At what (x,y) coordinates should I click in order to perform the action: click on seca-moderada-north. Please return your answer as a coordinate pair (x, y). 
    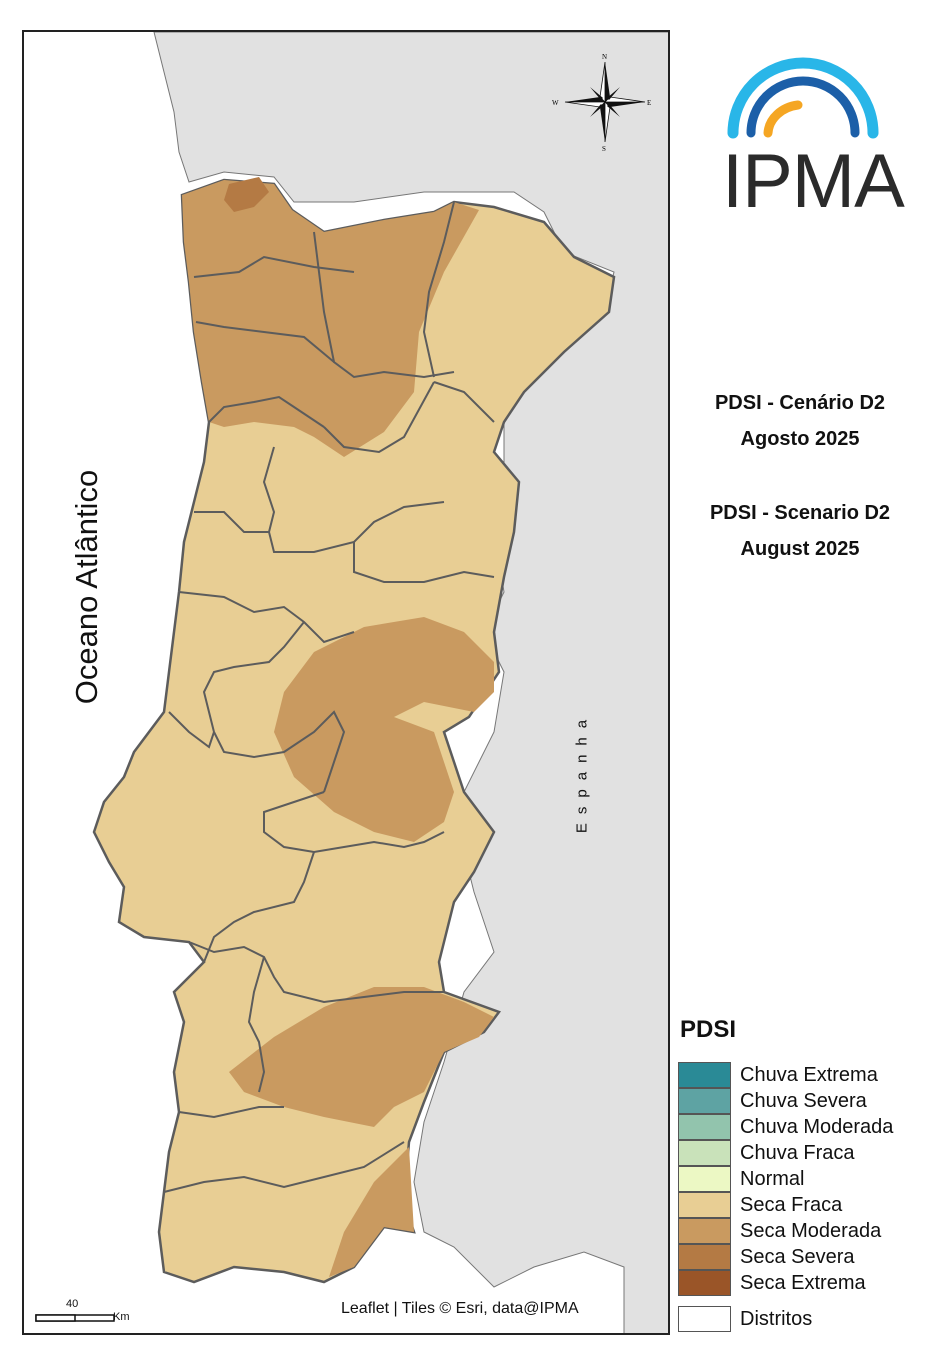
    Looking at the image, I should click on (330, 318).